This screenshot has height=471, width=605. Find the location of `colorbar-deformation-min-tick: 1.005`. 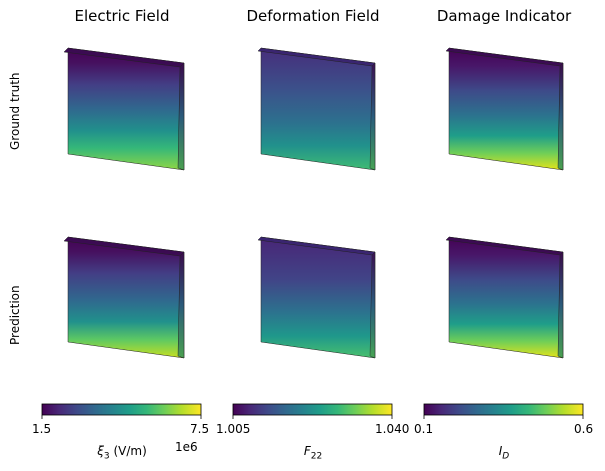

colorbar-deformation-min-tick: 1.005 is located at coordinates (233, 429).